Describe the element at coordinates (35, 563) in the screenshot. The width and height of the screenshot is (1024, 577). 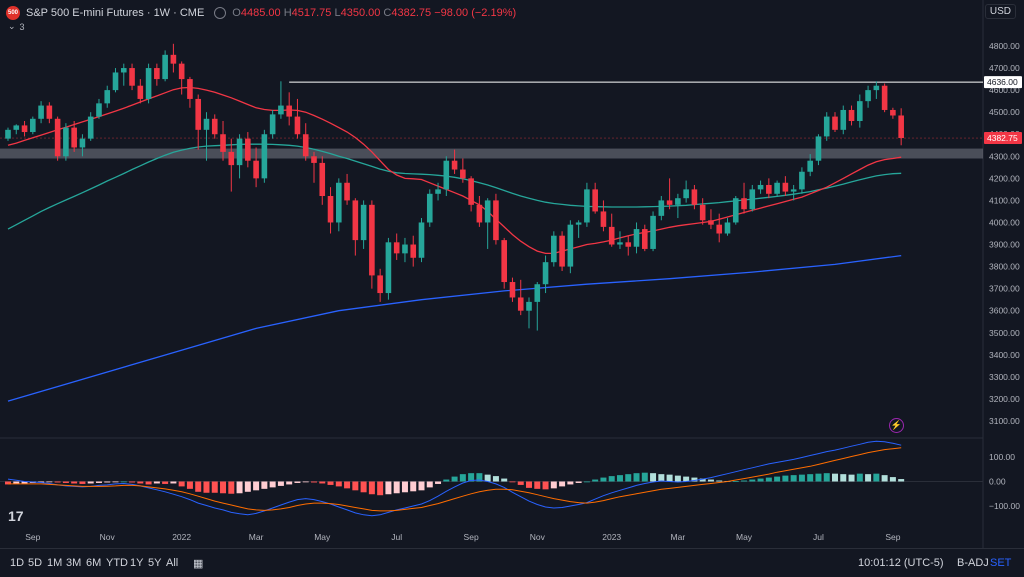
I see `timeframe-5d: 5D` at that location.